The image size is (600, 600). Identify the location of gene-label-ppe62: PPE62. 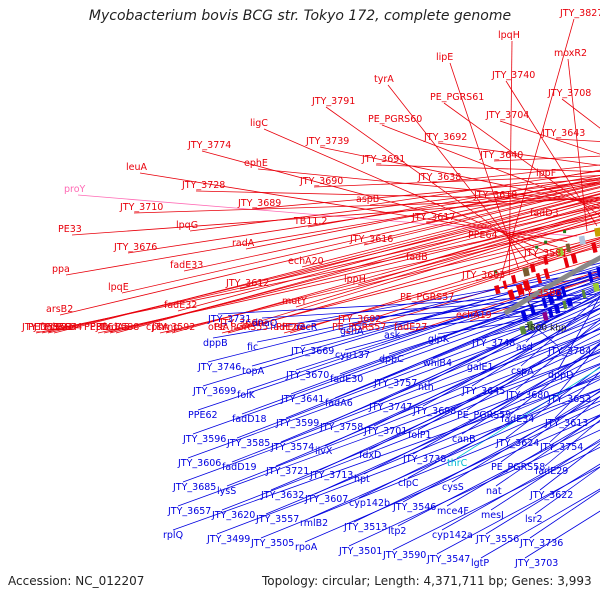
(203, 415).